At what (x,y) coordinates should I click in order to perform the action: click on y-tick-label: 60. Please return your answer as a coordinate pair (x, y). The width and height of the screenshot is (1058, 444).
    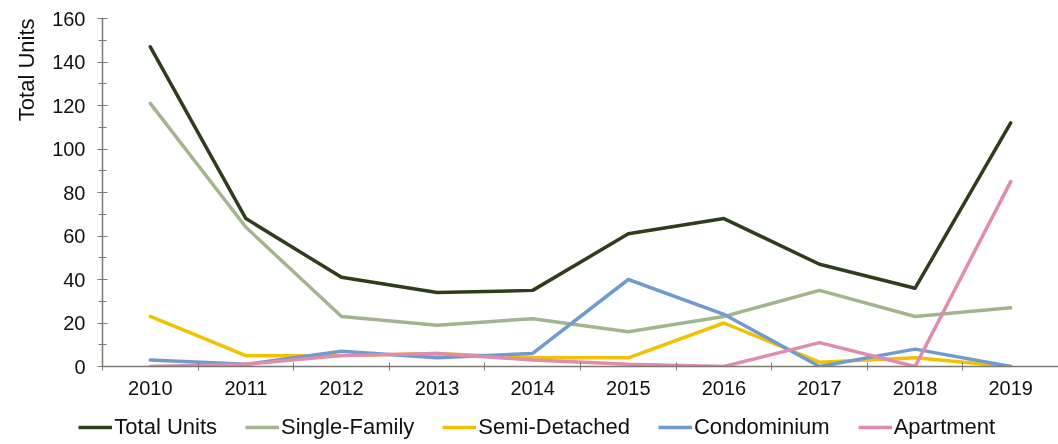
    Looking at the image, I should click on (74, 236).